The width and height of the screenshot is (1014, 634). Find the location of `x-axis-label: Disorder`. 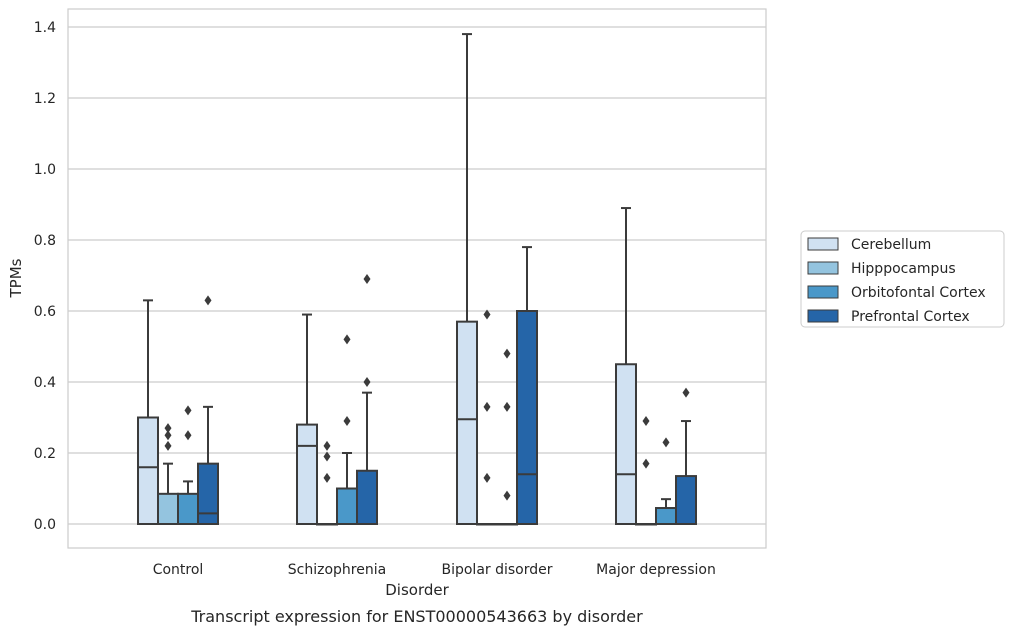

x-axis-label: Disorder is located at coordinates (417, 590).